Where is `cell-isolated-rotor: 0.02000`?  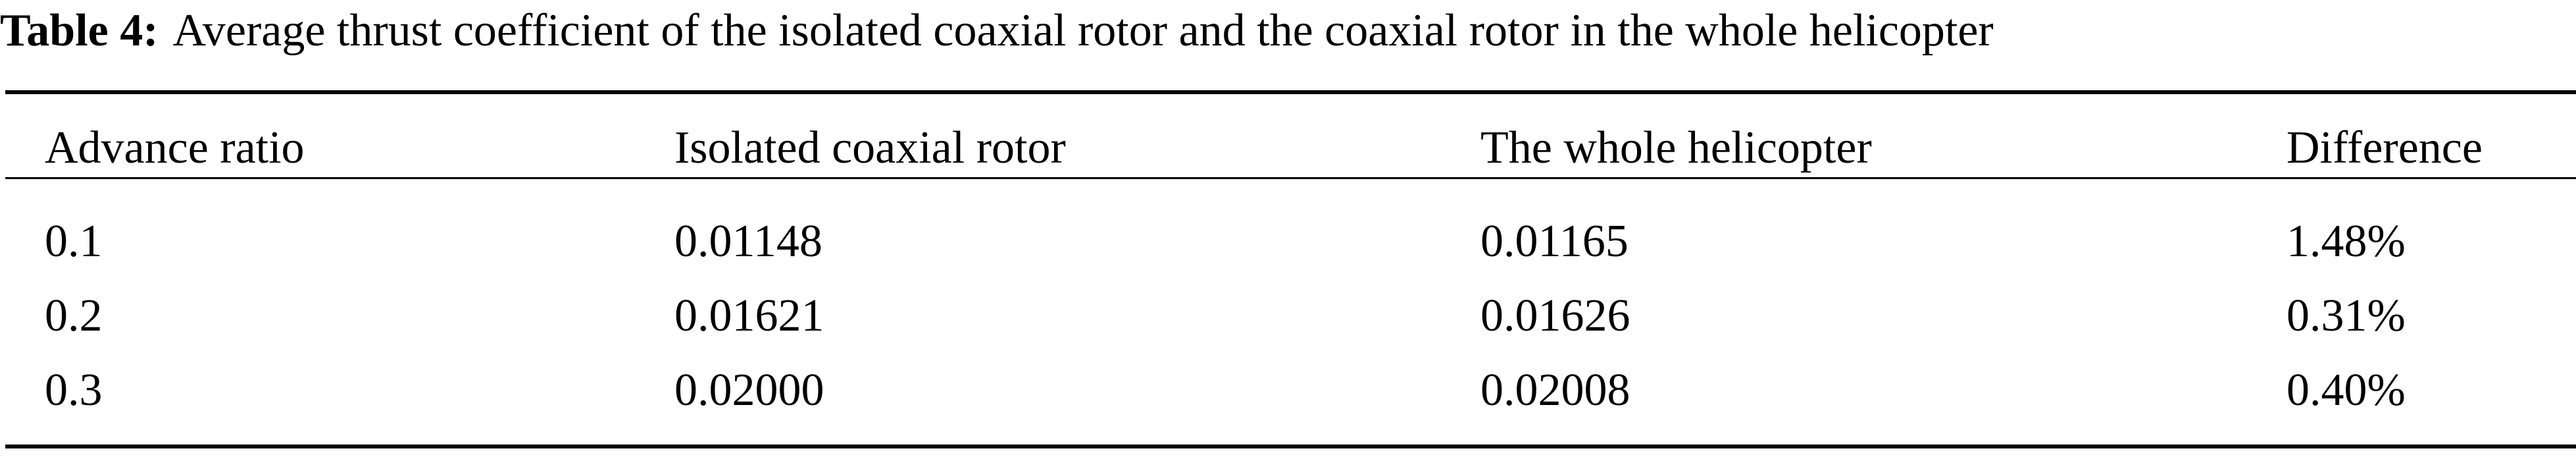 cell-isolated-rotor: 0.02000 is located at coordinates (749, 391).